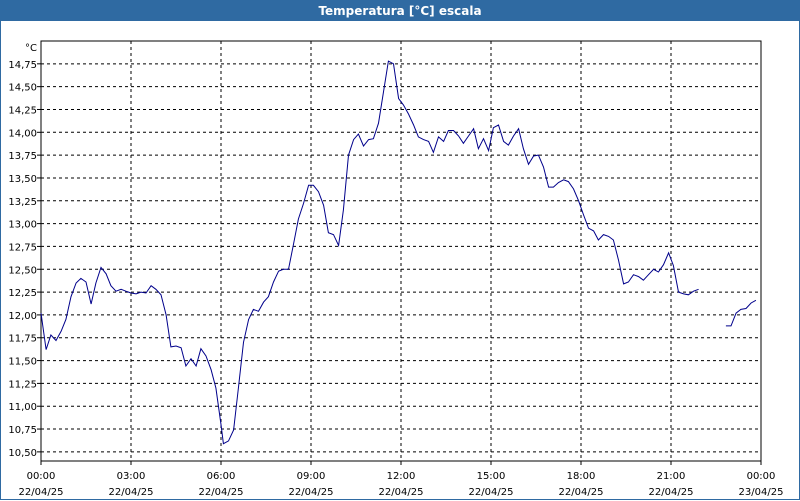 Image resolution: width=800 pixels, height=501 pixels. What do you see at coordinates (22, 339) in the screenshot?
I see `y-tick-label: 11,75` at bounding box center [22, 339].